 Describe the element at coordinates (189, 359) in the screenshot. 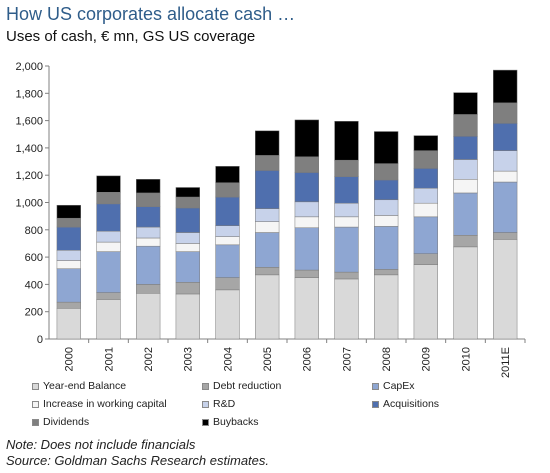

I see `x-tick-label: 2003` at that location.